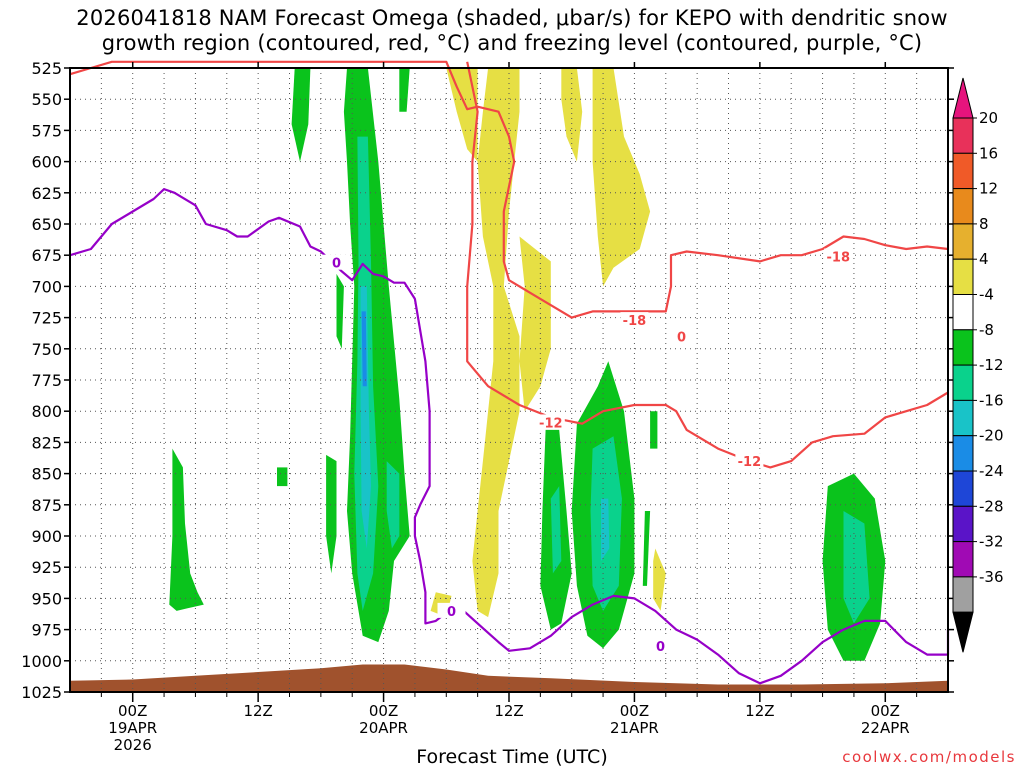  Describe the element at coordinates (991, 506) in the screenshot. I see `colorbar-label-12: -28` at that location.